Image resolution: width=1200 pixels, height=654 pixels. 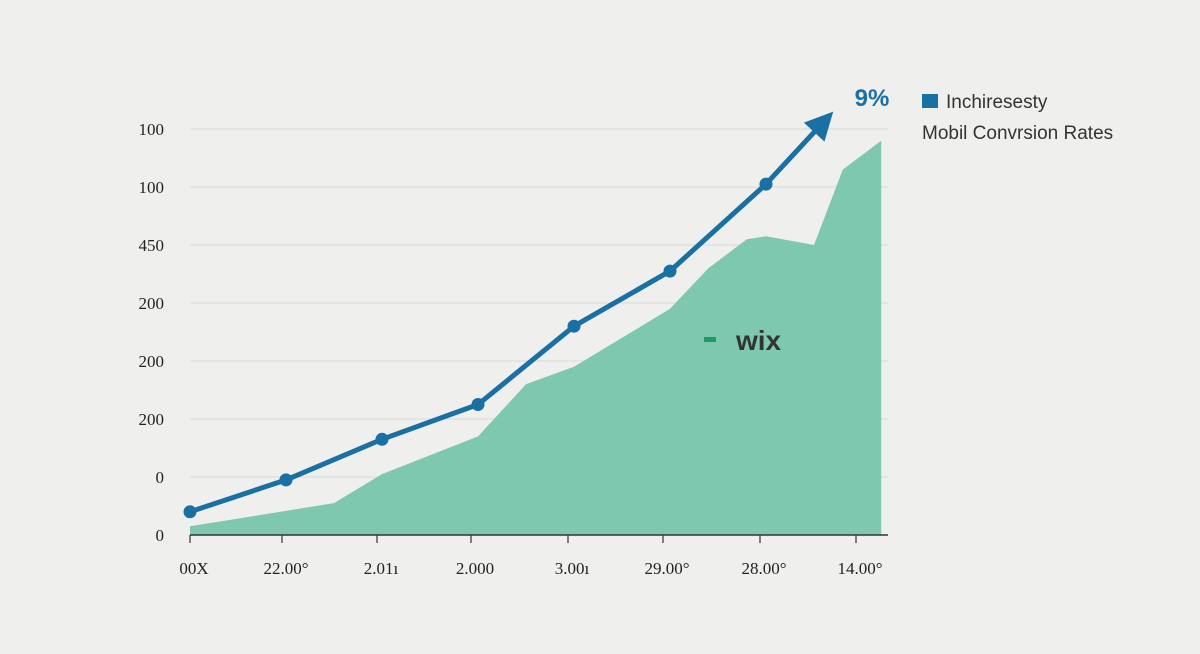 What do you see at coordinates (859, 568) in the screenshot?
I see `x-tick-label: 14.00°` at bounding box center [859, 568].